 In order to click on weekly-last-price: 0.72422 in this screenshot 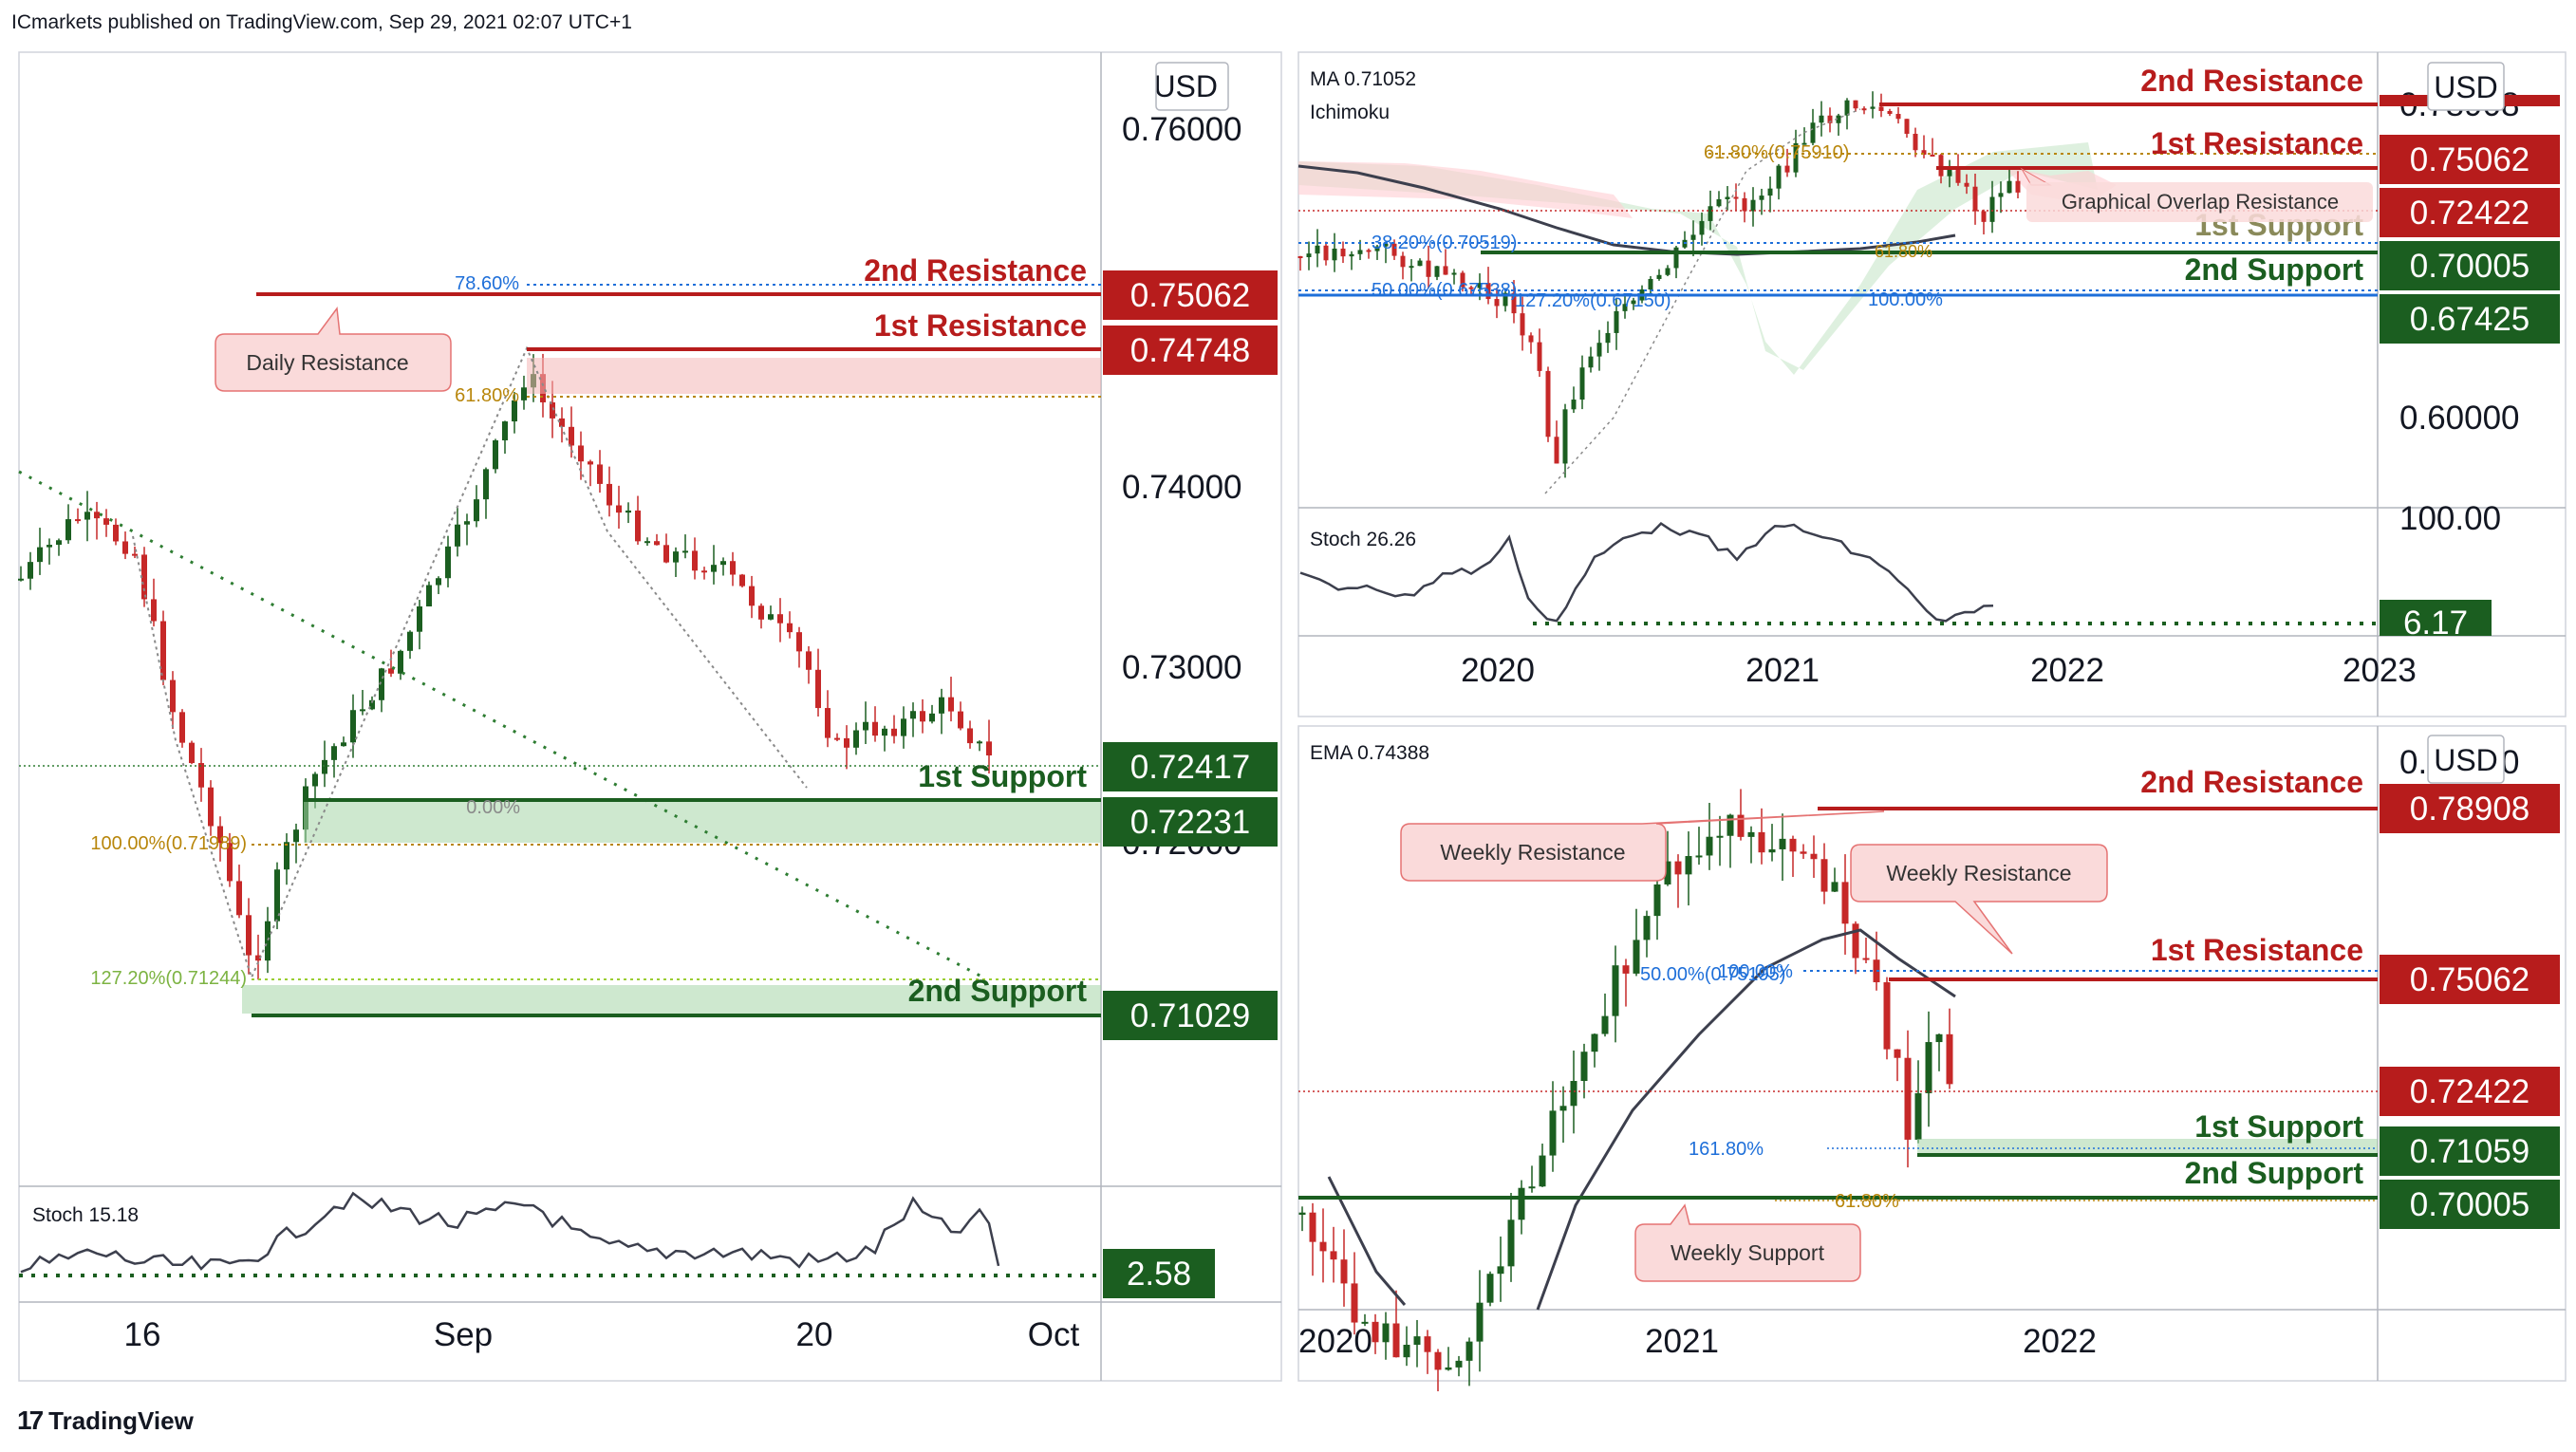, I will do `click(2470, 213)`.